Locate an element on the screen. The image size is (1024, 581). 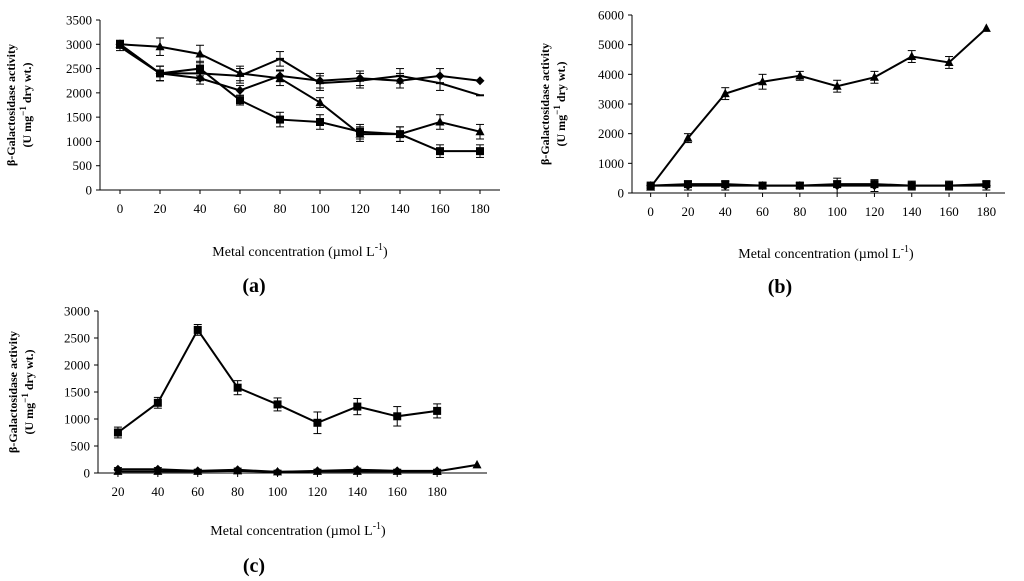
x-tick-label: 20 is located at coordinates (117, 491).